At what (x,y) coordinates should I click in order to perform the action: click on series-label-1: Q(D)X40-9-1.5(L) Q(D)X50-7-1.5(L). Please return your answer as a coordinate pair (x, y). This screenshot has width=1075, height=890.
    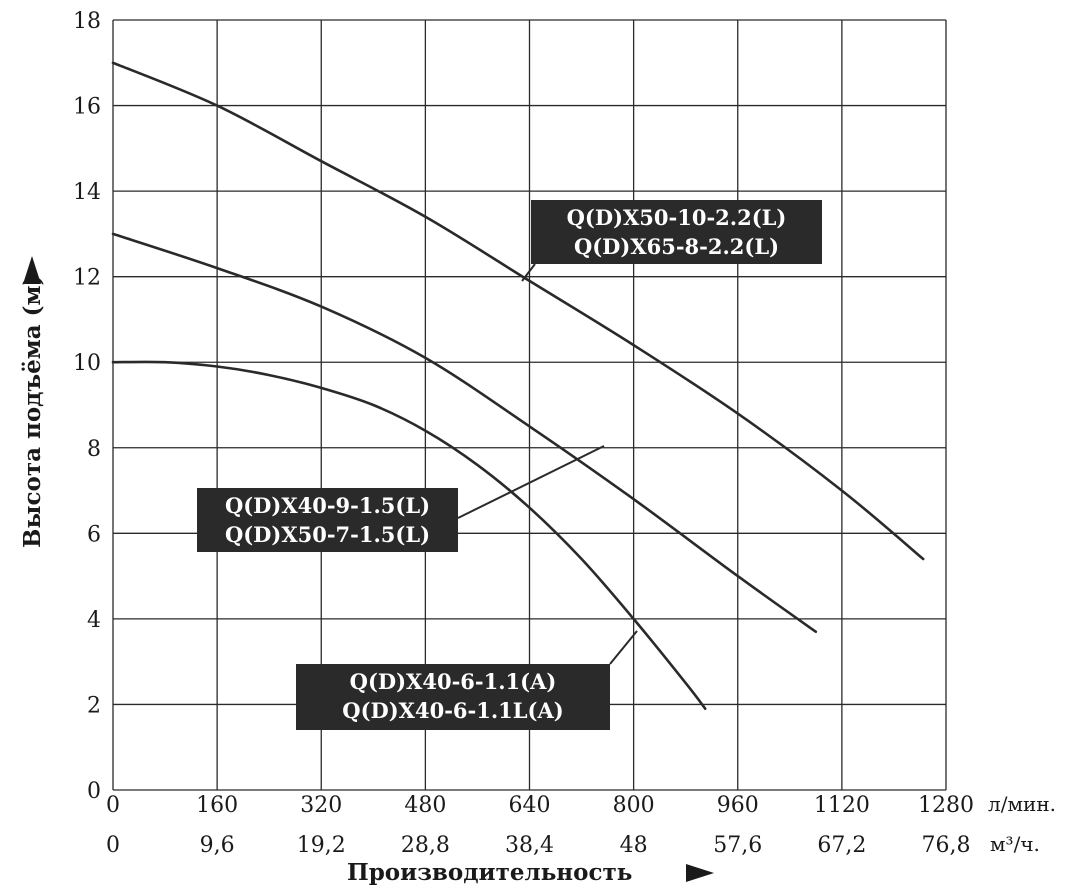
    Looking at the image, I should click on (327, 520).